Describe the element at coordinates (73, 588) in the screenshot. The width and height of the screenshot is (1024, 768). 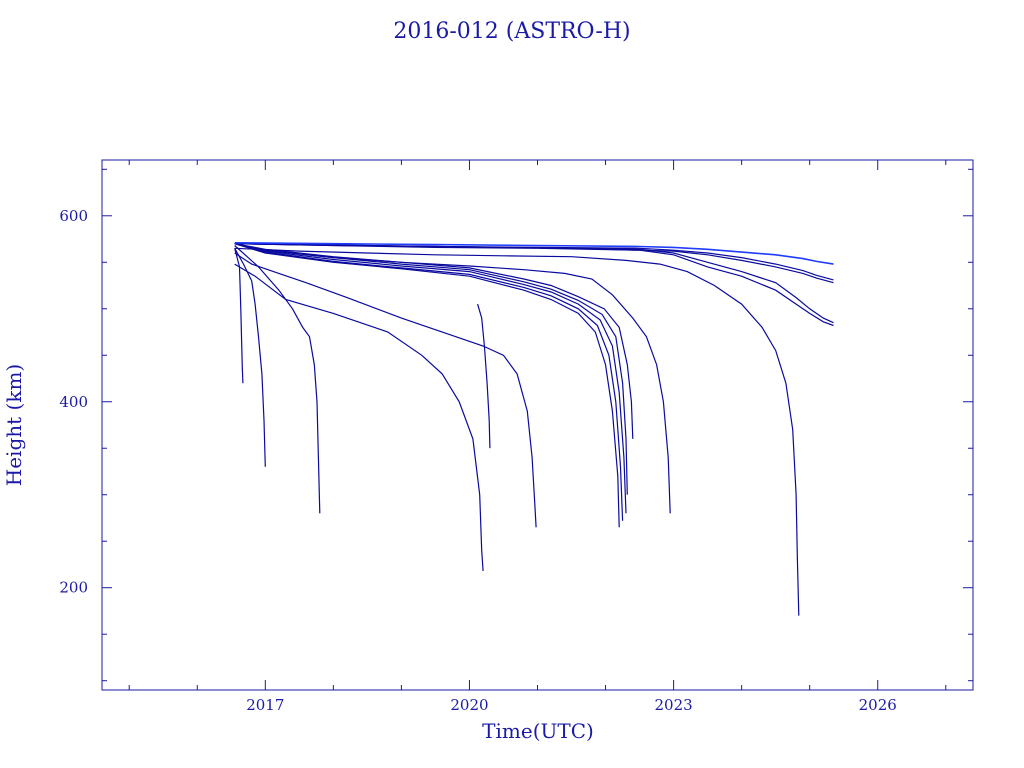
I see `y-tick-label: 200` at that location.